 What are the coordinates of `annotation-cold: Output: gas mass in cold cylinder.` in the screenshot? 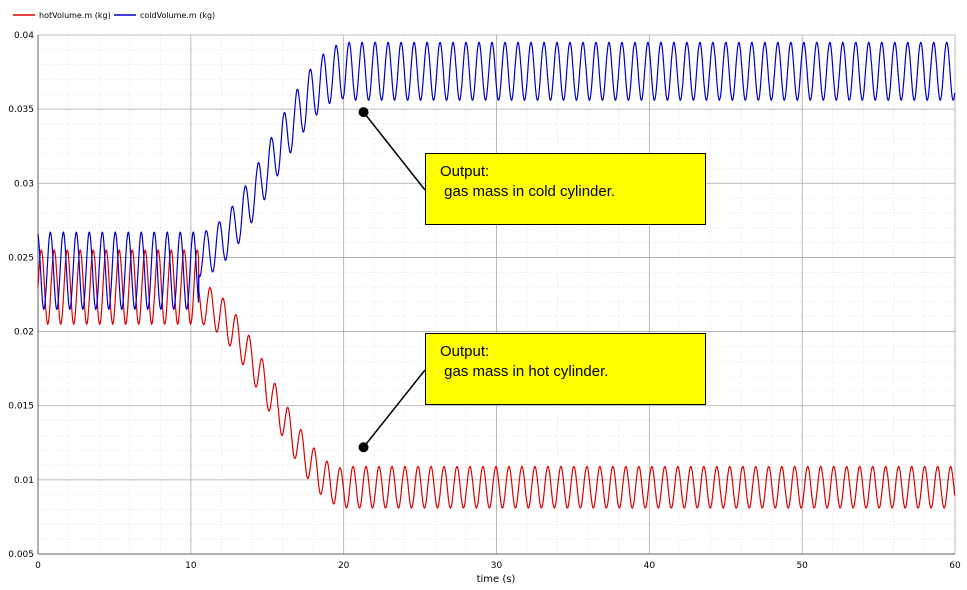 It's located at (565, 189).